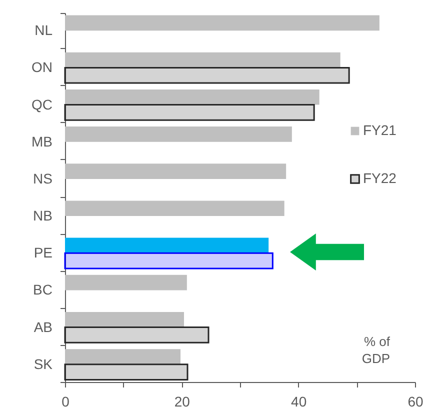 This screenshot has width=432, height=410. What do you see at coordinates (66, 402) in the screenshot?
I see `x-tick-label: 0` at bounding box center [66, 402].